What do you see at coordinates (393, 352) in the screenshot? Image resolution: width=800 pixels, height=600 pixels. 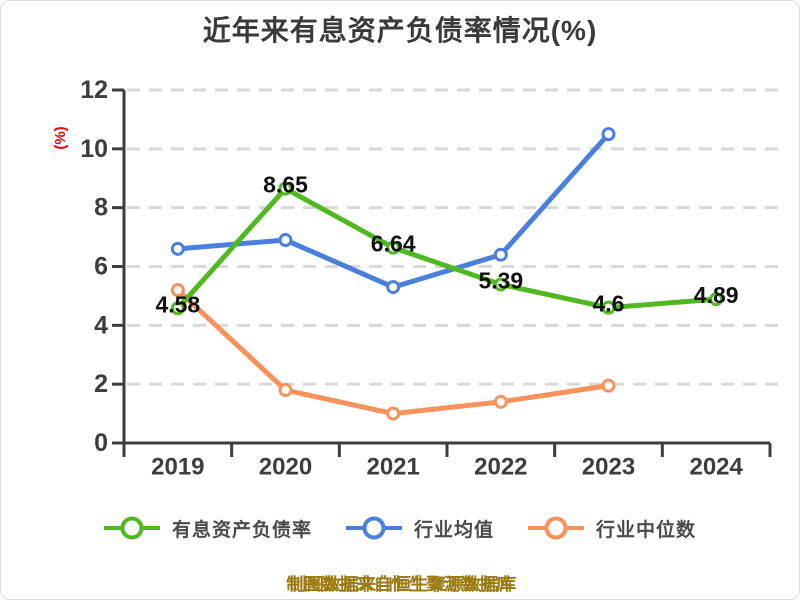 I see `series-2-line` at bounding box center [393, 352].